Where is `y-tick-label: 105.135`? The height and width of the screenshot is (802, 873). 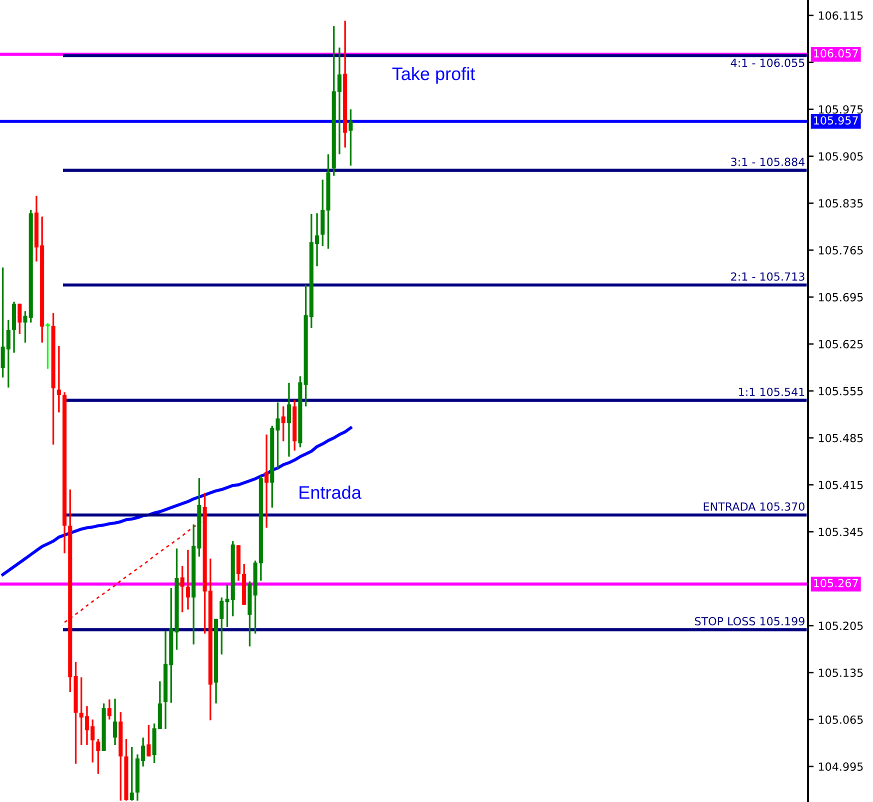
y-tick-label: 105.135 is located at coordinates (840, 672).